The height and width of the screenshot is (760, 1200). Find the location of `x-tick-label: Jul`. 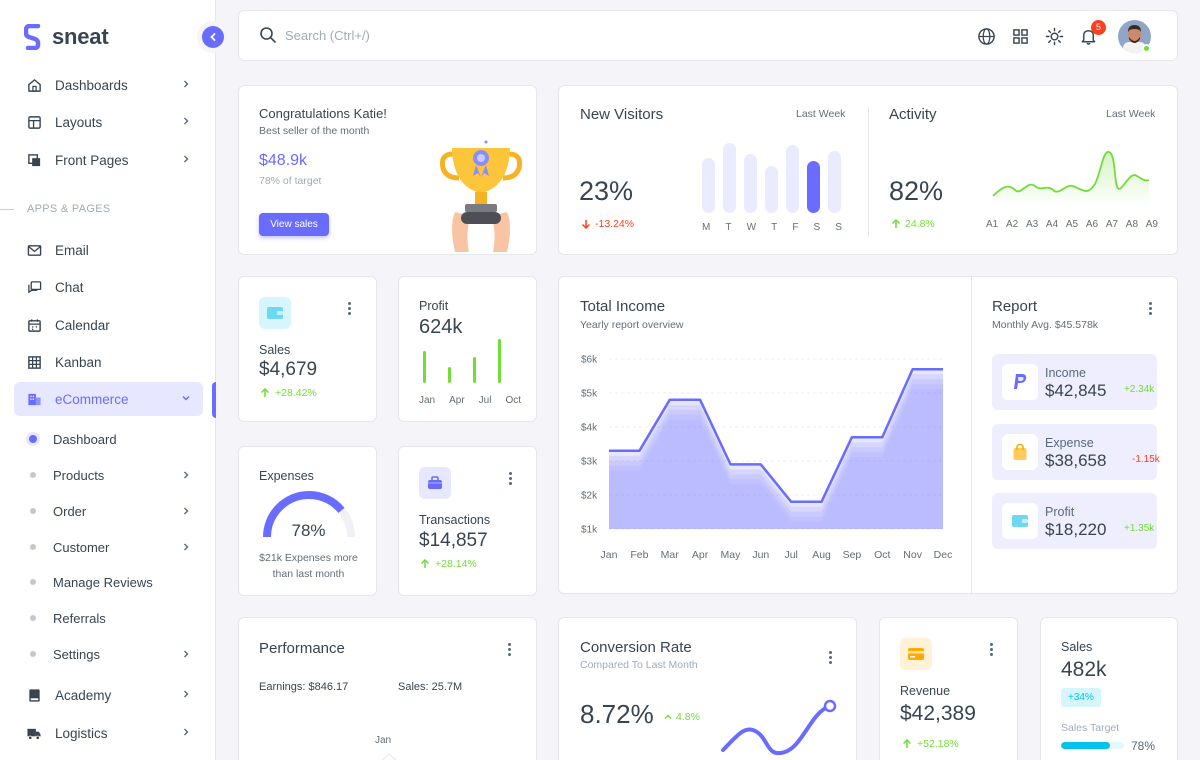

x-tick-label: Jul is located at coordinates (790, 555).